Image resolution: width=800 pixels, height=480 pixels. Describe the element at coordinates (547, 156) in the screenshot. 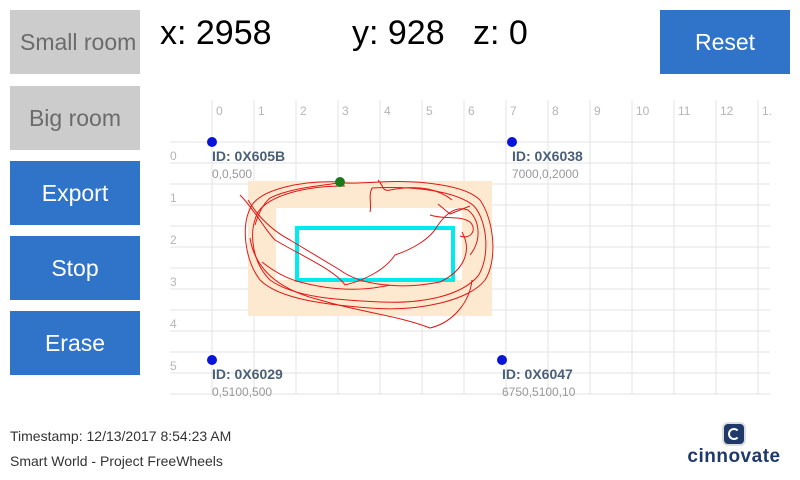

I see `anchor-id-label: ID: 0X6038` at that location.